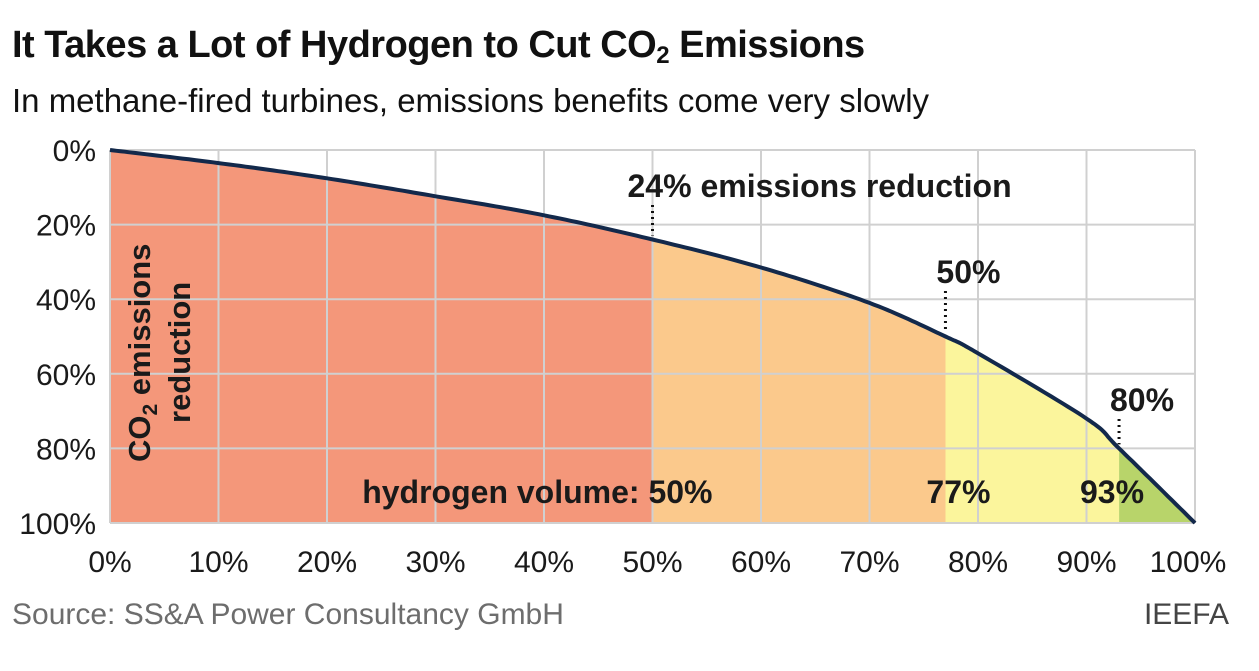 The width and height of the screenshot is (1259, 671). I want to click on y-tick-label: 80%, so click(66, 449).